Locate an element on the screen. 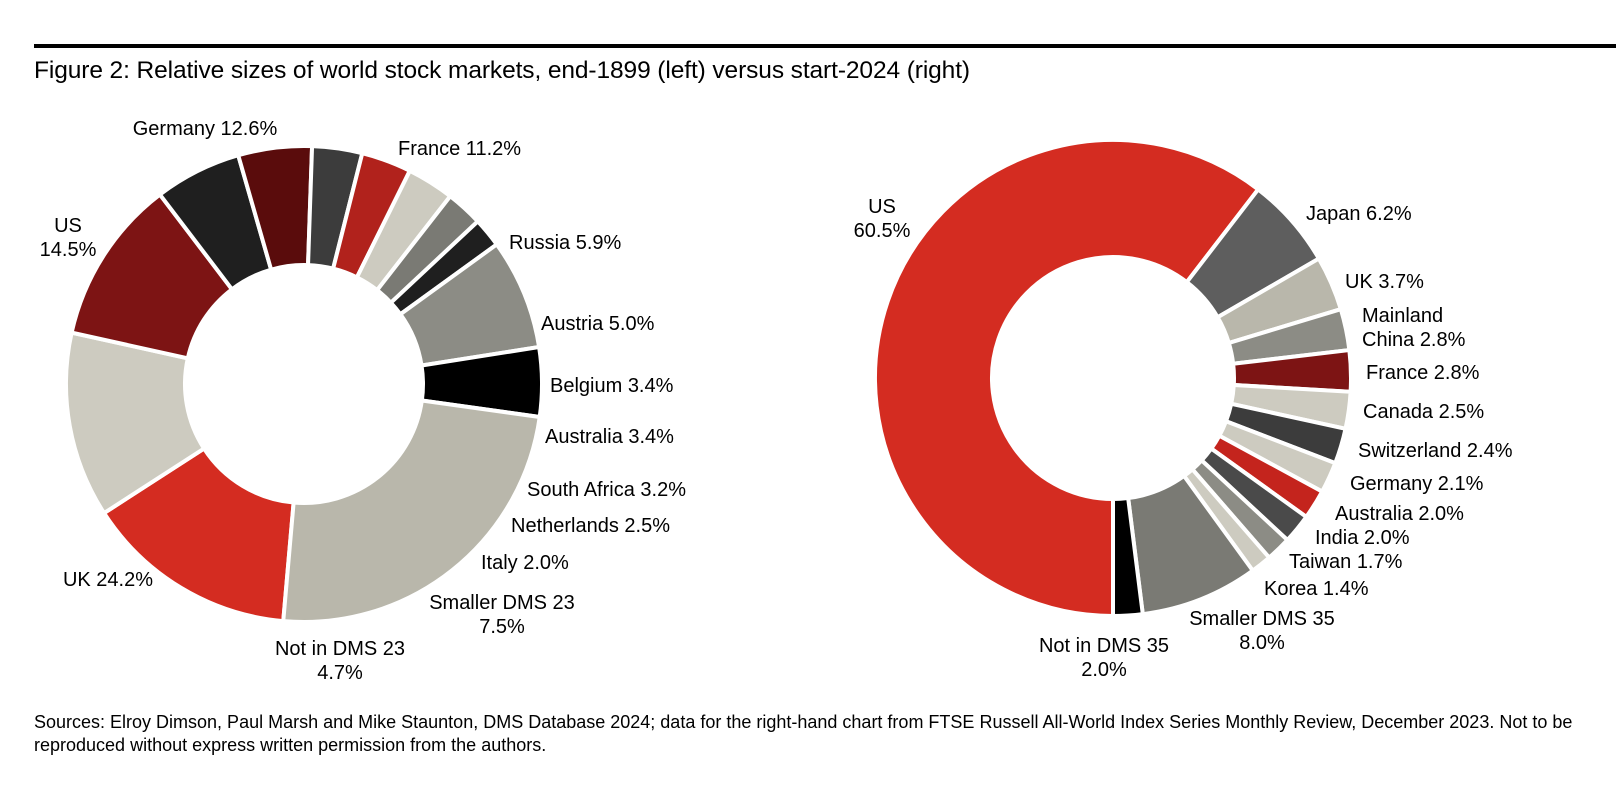  label-1899-russia: Russia 5.9% is located at coordinates (565, 243).